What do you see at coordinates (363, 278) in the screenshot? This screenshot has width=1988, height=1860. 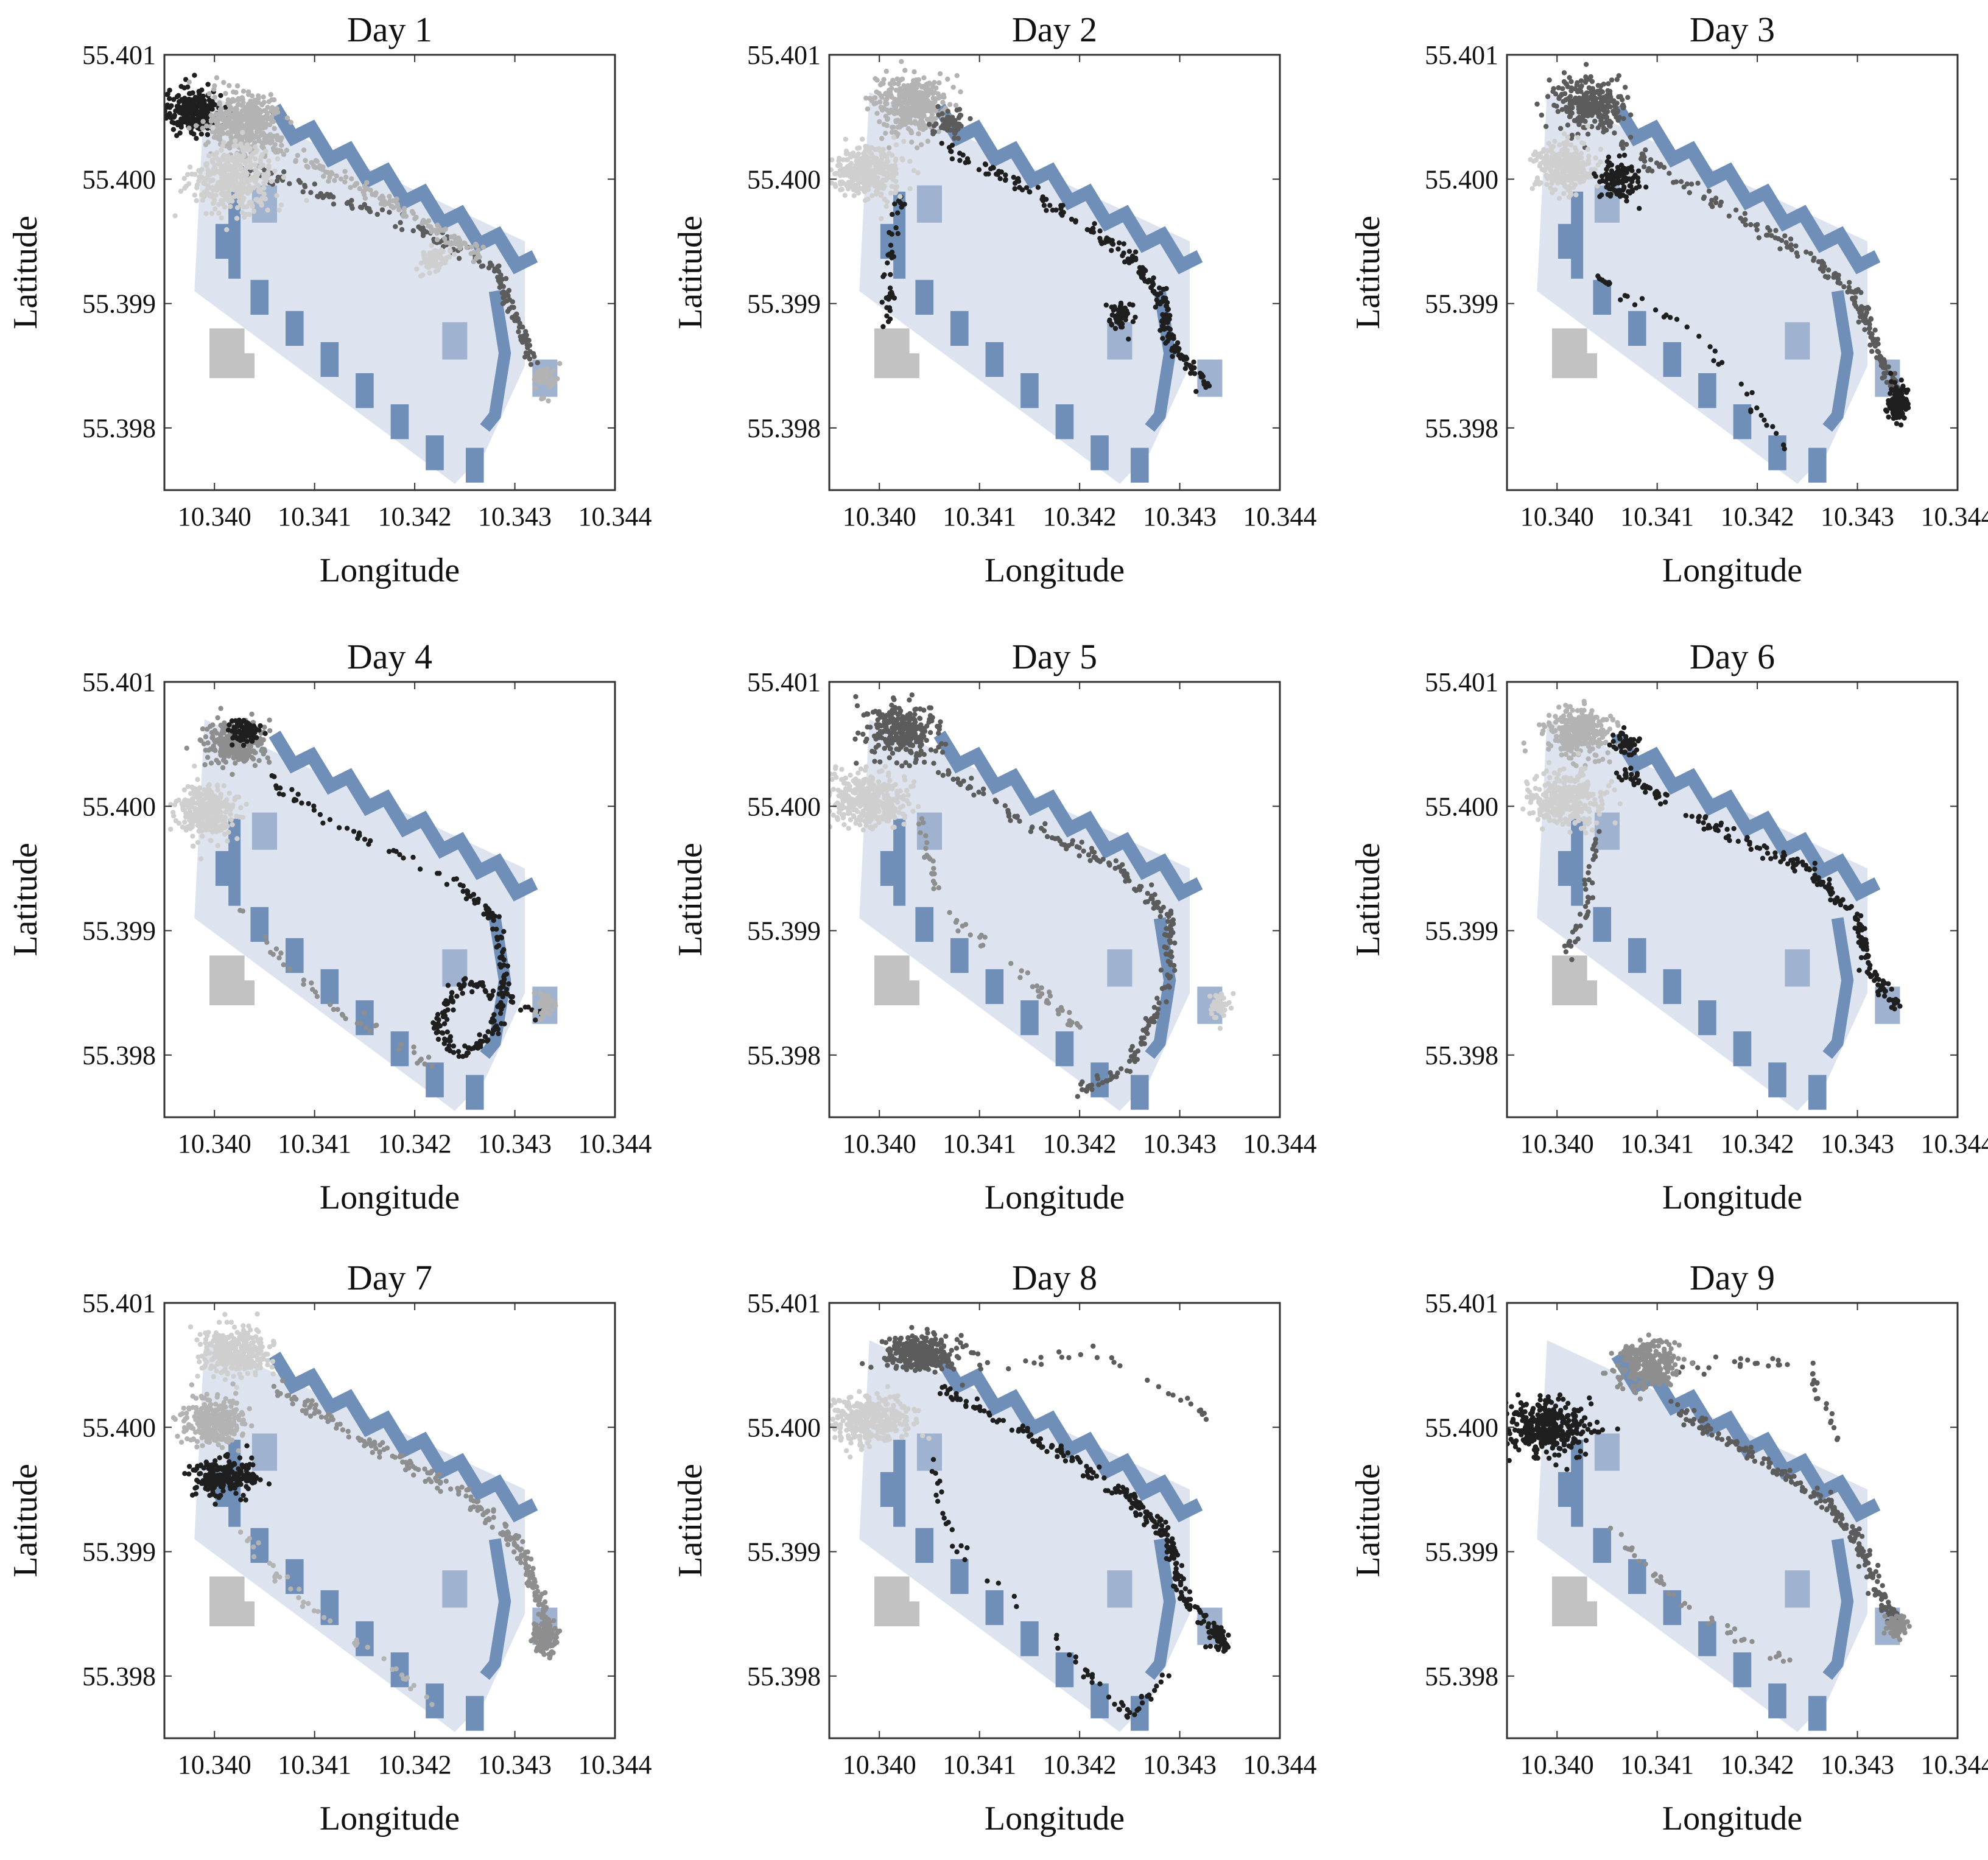 I see `plot-area` at bounding box center [363, 278].